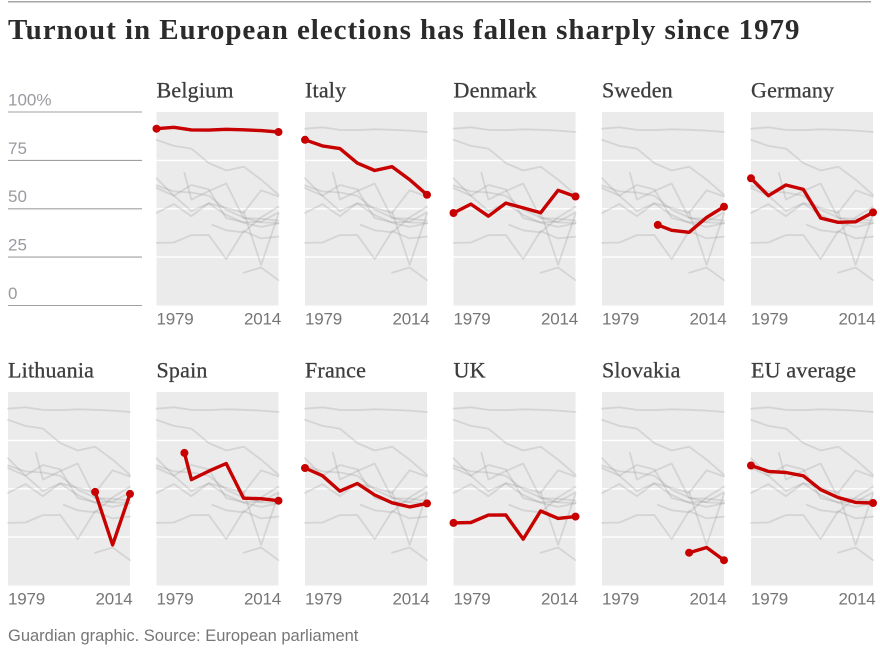 The height and width of the screenshot is (652, 880). What do you see at coordinates (17, 196) in the screenshot?
I see `svg-text: 50` at bounding box center [17, 196].